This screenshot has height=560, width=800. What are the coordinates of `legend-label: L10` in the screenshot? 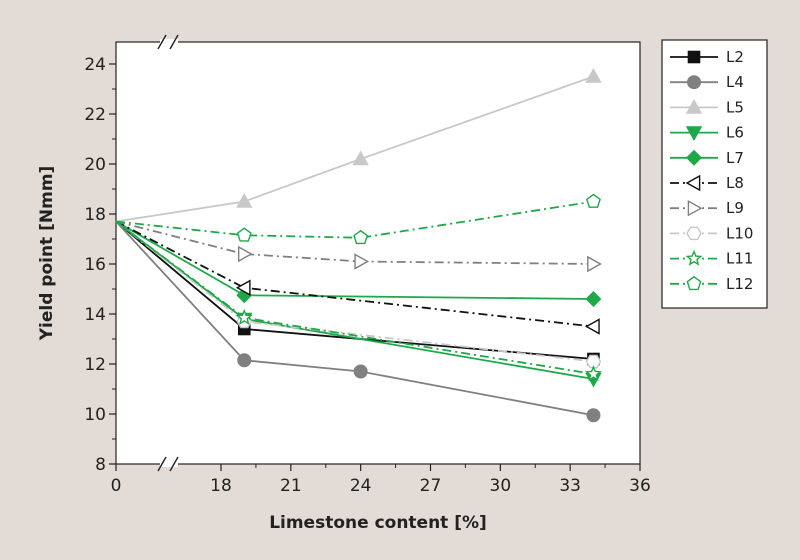 It's located at (739, 233).